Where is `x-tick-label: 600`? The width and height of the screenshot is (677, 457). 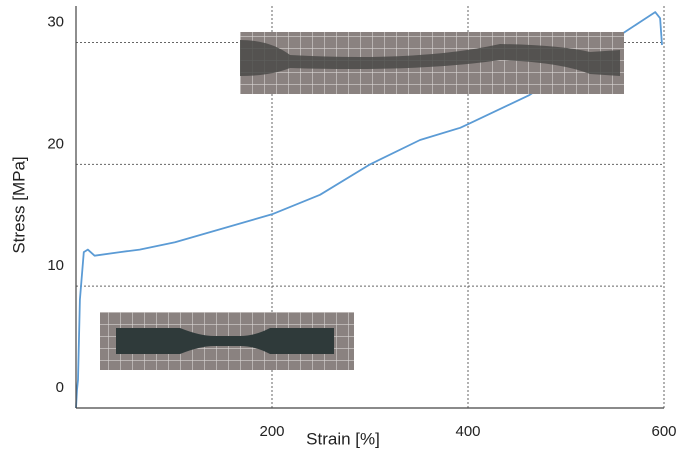 x-tick-label: 600 is located at coordinates (663, 431).